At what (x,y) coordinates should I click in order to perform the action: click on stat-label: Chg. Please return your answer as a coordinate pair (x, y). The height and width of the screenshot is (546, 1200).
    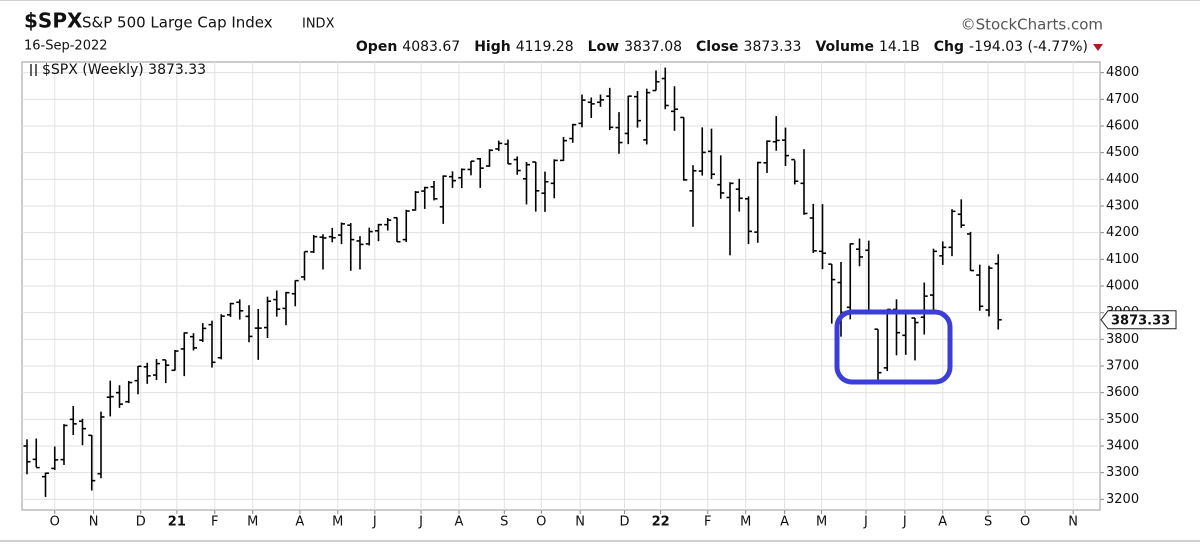
    Looking at the image, I should click on (949, 47).